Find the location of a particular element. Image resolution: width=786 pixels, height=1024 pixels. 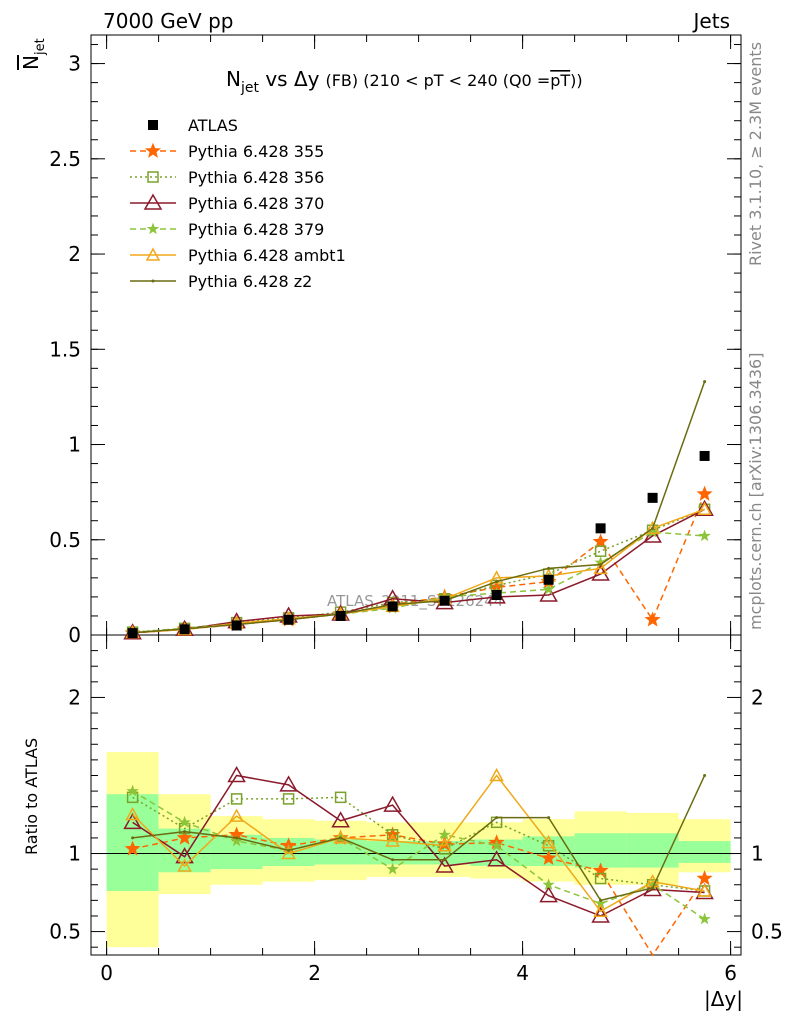

legend-label: Pythia 6.428 370 is located at coordinates (256, 203).